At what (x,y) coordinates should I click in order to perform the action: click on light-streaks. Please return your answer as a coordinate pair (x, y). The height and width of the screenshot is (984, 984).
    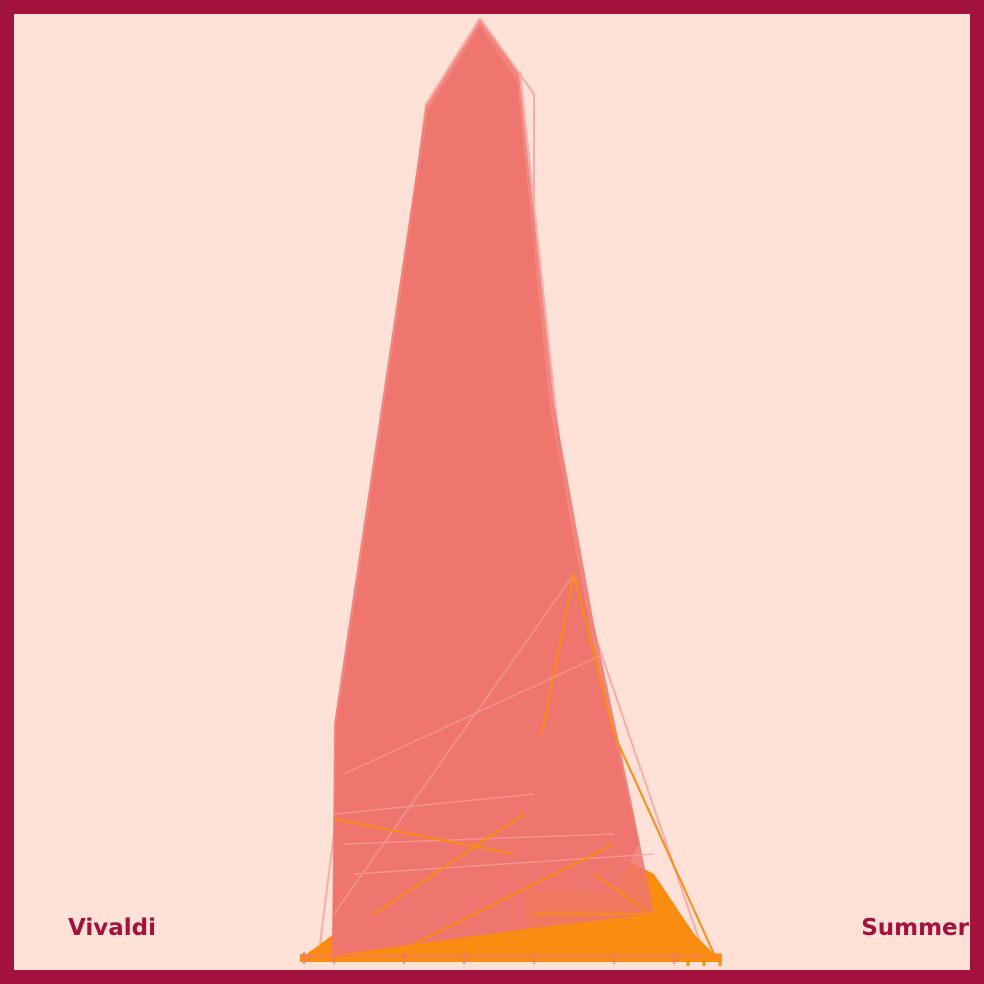
    Looking at the image, I should click on (494, 744).